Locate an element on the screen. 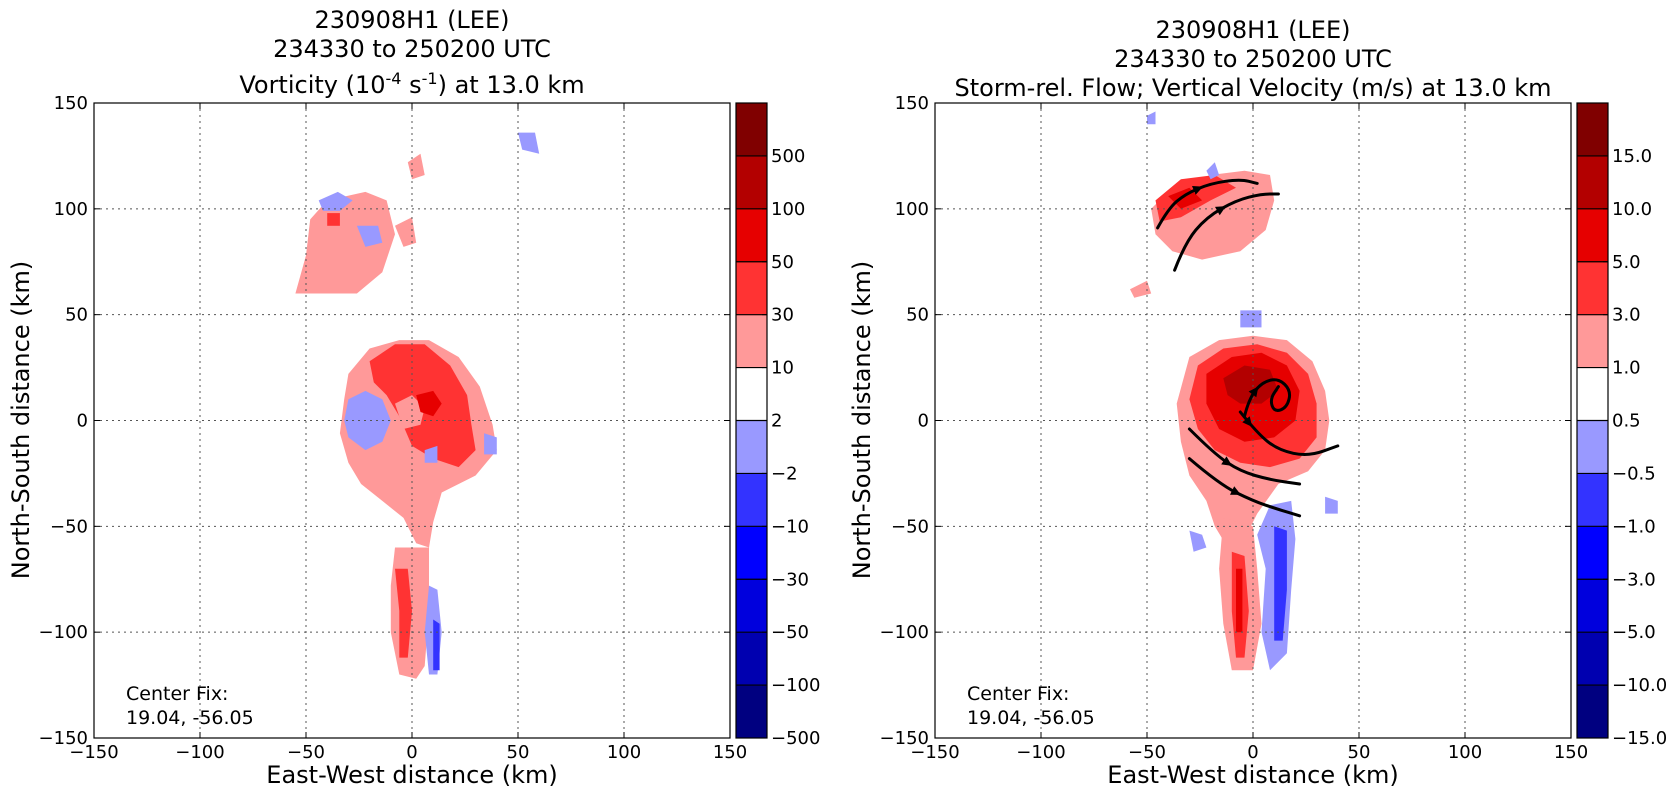  x-tick-label: −100 is located at coordinates (1040, 752).